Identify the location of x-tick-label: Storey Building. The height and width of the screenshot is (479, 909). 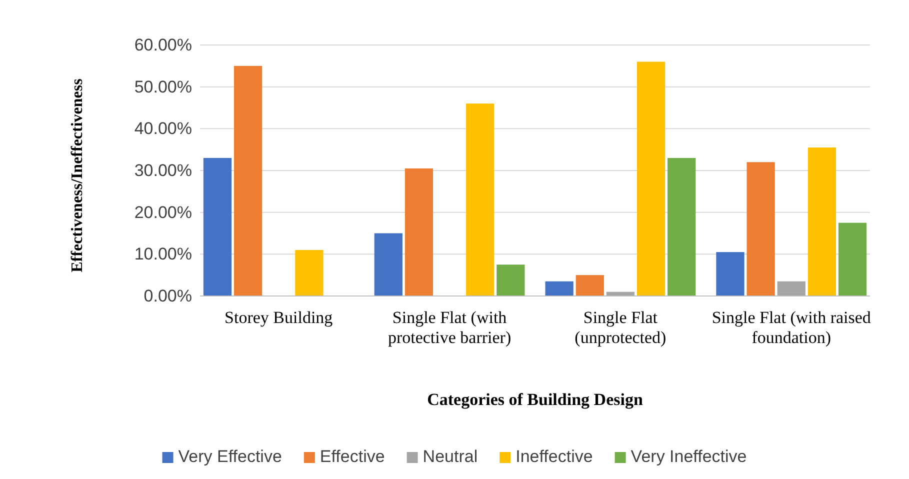
(279, 317).